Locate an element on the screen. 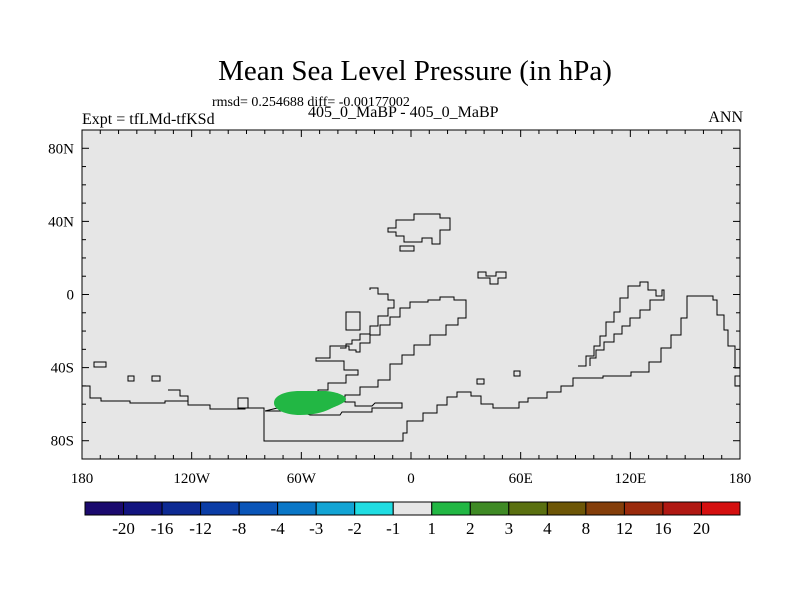 The image size is (800, 600). y-tick-label: 80S is located at coordinates (62, 442).